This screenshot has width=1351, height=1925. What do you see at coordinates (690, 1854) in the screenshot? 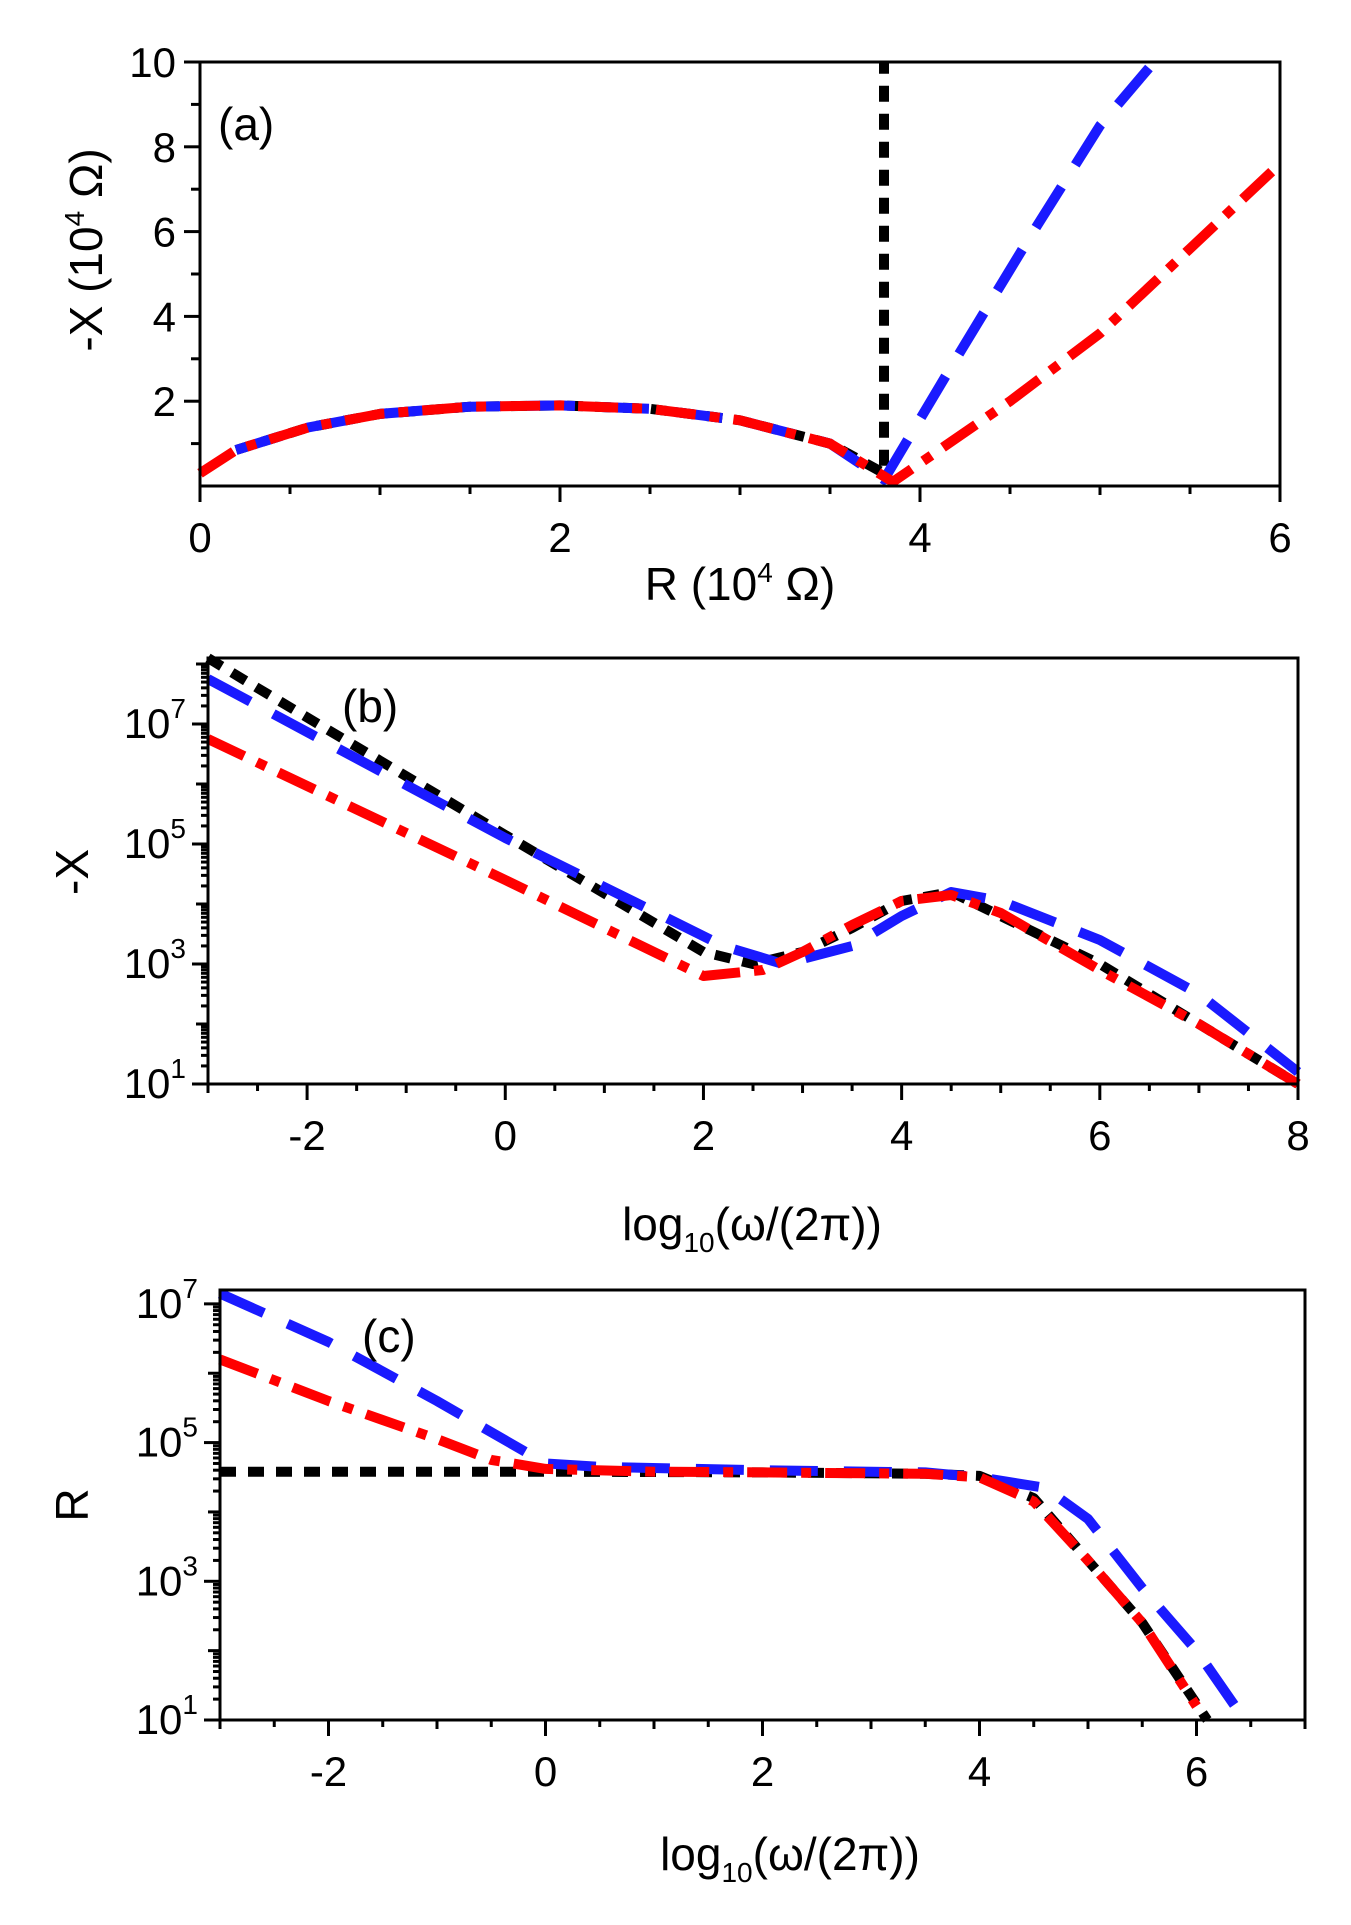
I see `panel-c-xlabel-prefix: log` at bounding box center [690, 1854].